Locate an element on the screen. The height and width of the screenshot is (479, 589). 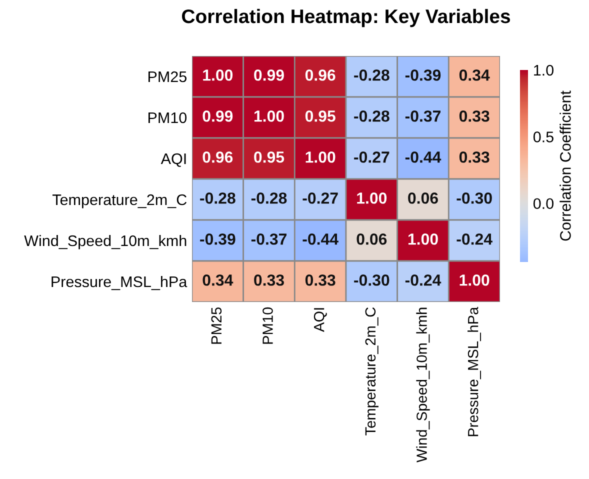
color-bar-label: 0.5 is located at coordinates (543, 137).